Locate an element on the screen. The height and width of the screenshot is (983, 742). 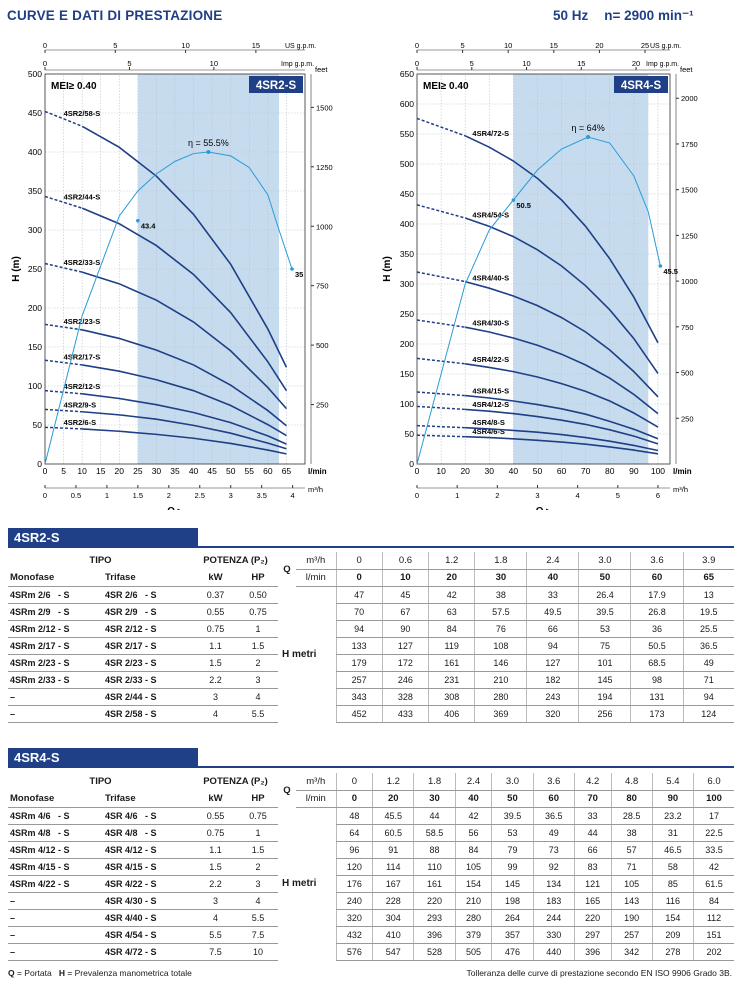
cell-head: 39.5 is located at coordinates (512, 816).